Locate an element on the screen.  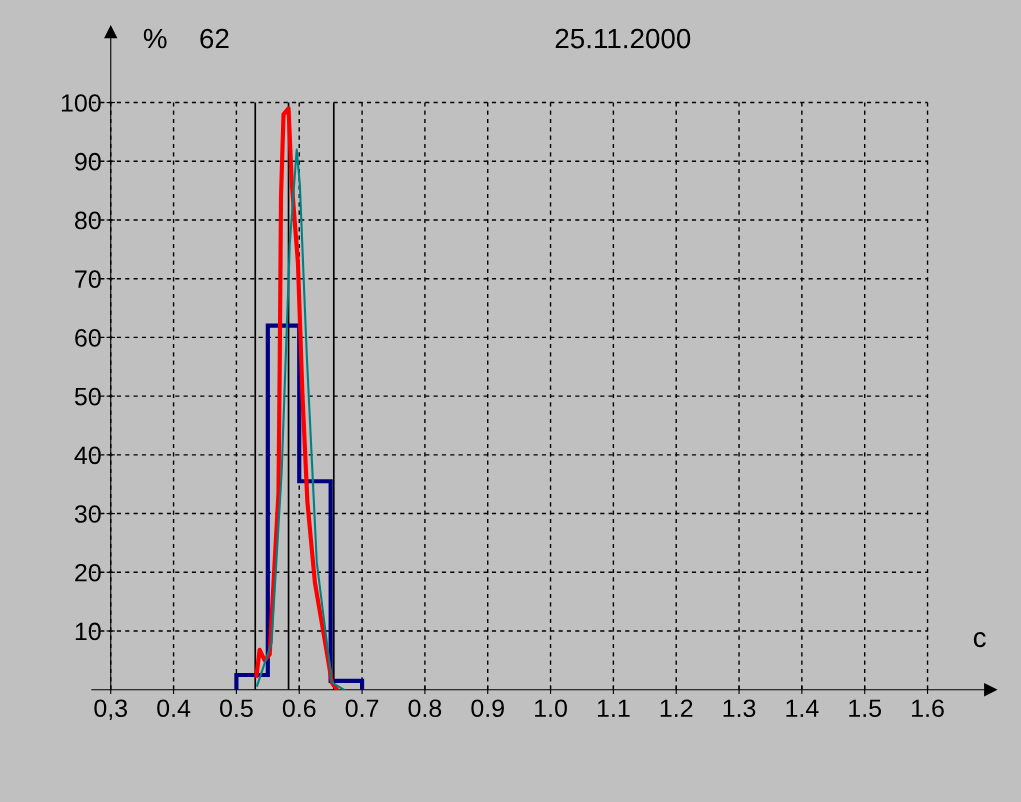
x-tick-label: 0.6 is located at coordinates (299, 708).